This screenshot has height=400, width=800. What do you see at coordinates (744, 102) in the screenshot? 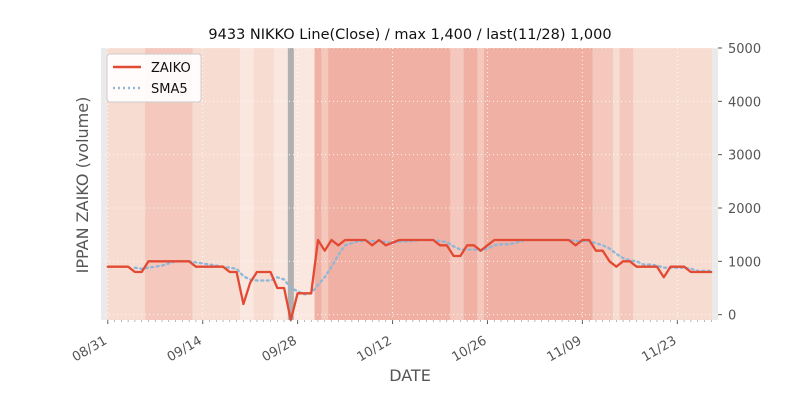
I see `y-tick-label: 4000` at bounding box center [744, 102].